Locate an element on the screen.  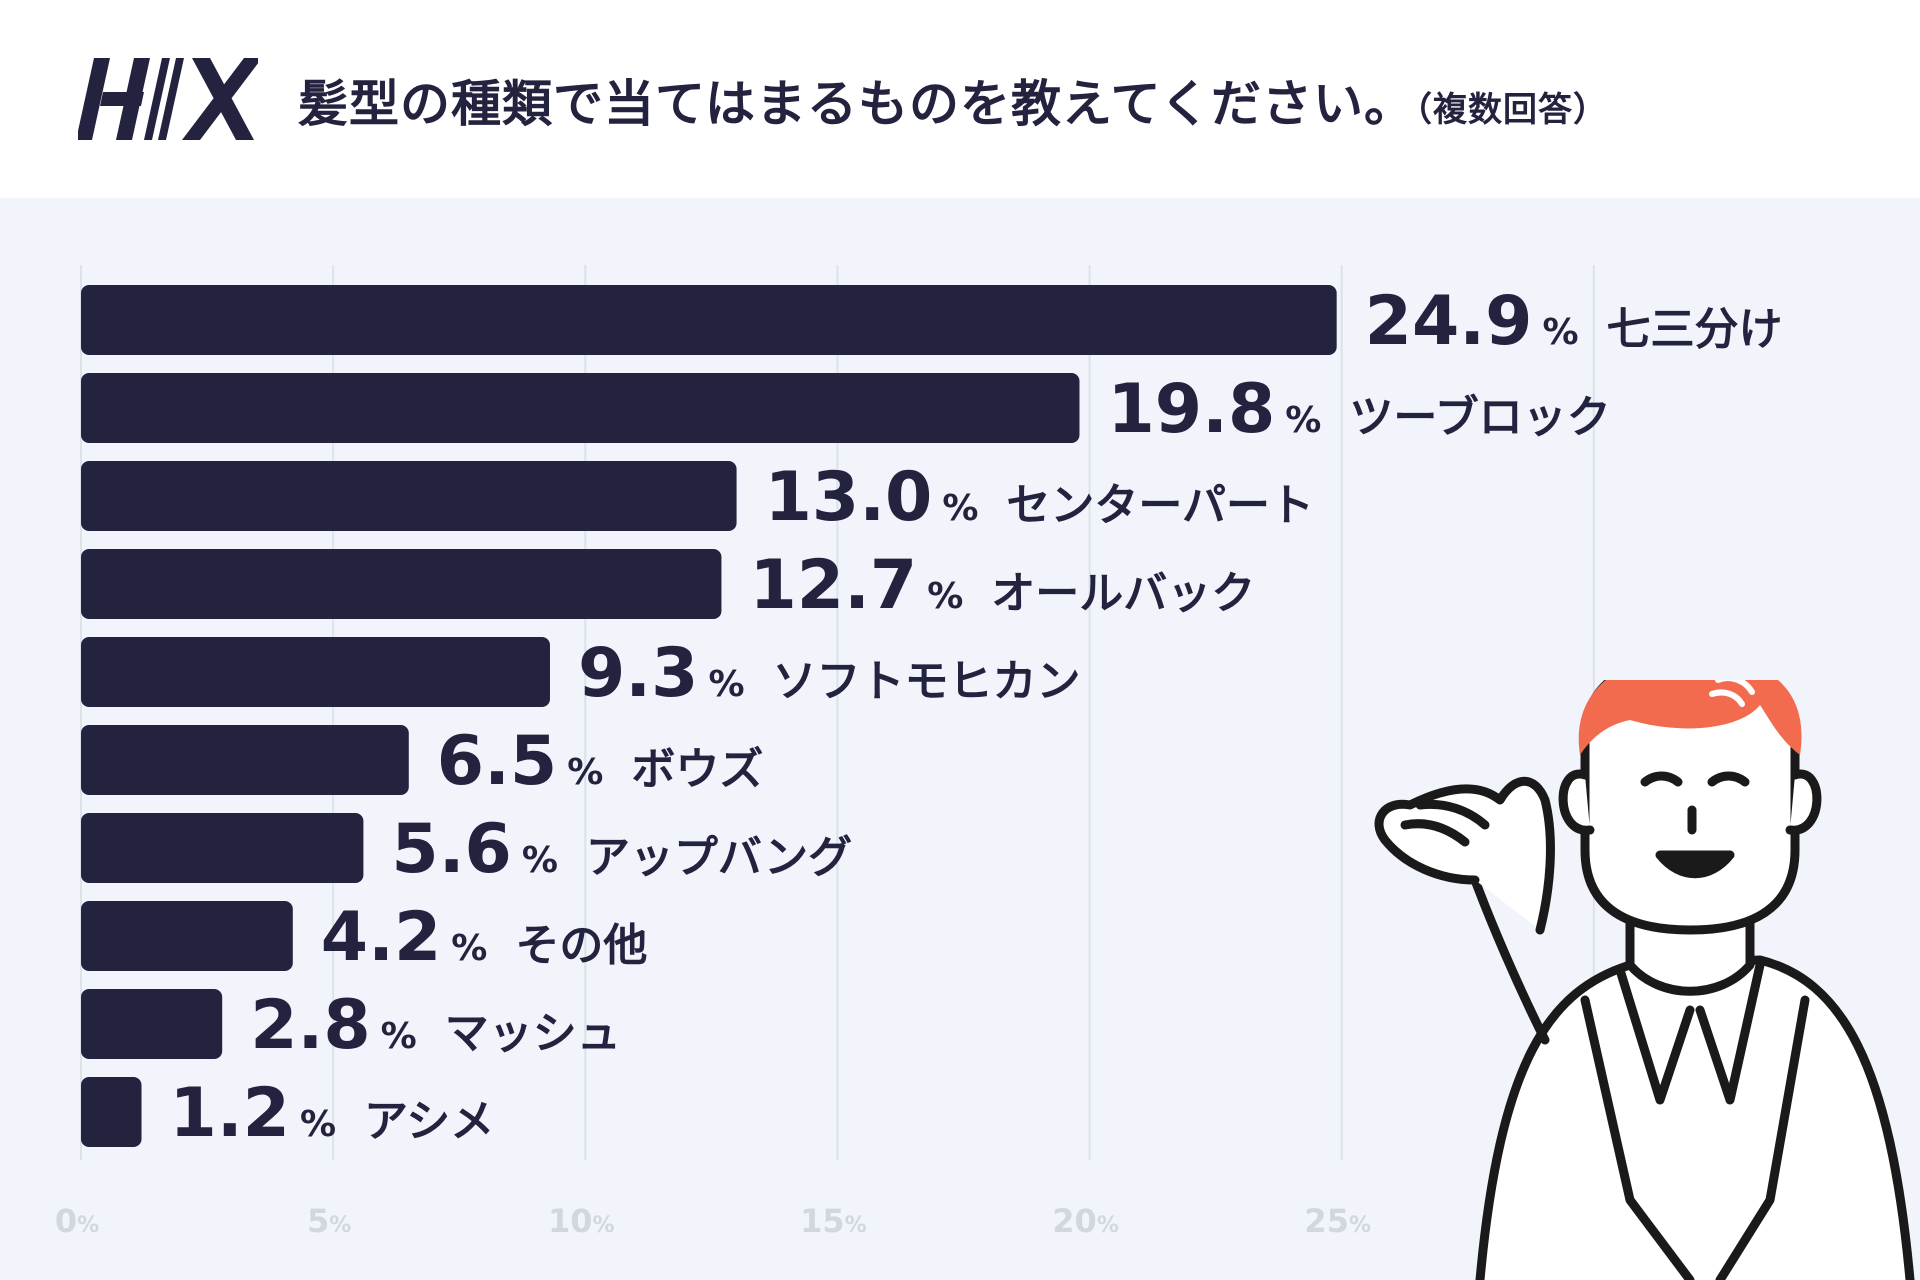
title-main: 髪型の種類で当てはまるものを教えてください。 is located at coordinates (856, 104).